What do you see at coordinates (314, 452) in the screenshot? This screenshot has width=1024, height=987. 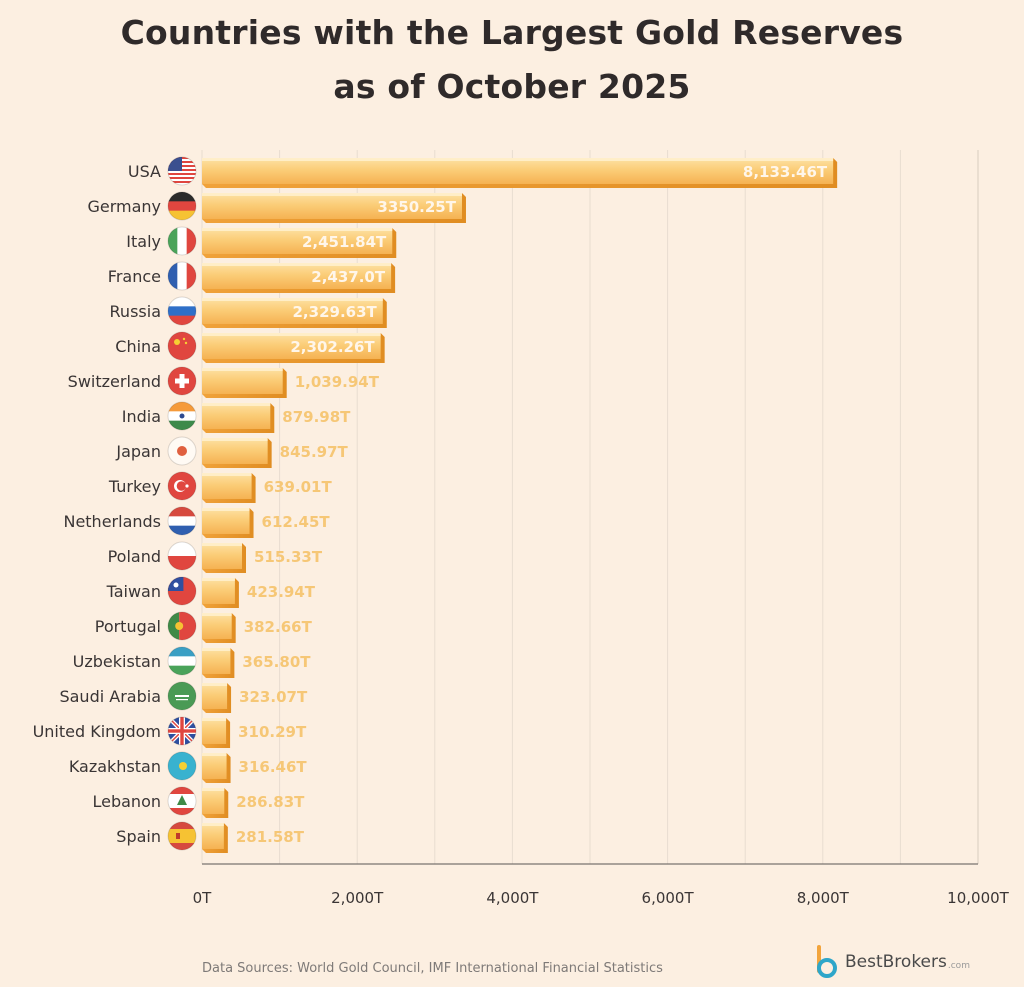 I see `bar-value-label: 845.97T` at bounding box center [314, 452].